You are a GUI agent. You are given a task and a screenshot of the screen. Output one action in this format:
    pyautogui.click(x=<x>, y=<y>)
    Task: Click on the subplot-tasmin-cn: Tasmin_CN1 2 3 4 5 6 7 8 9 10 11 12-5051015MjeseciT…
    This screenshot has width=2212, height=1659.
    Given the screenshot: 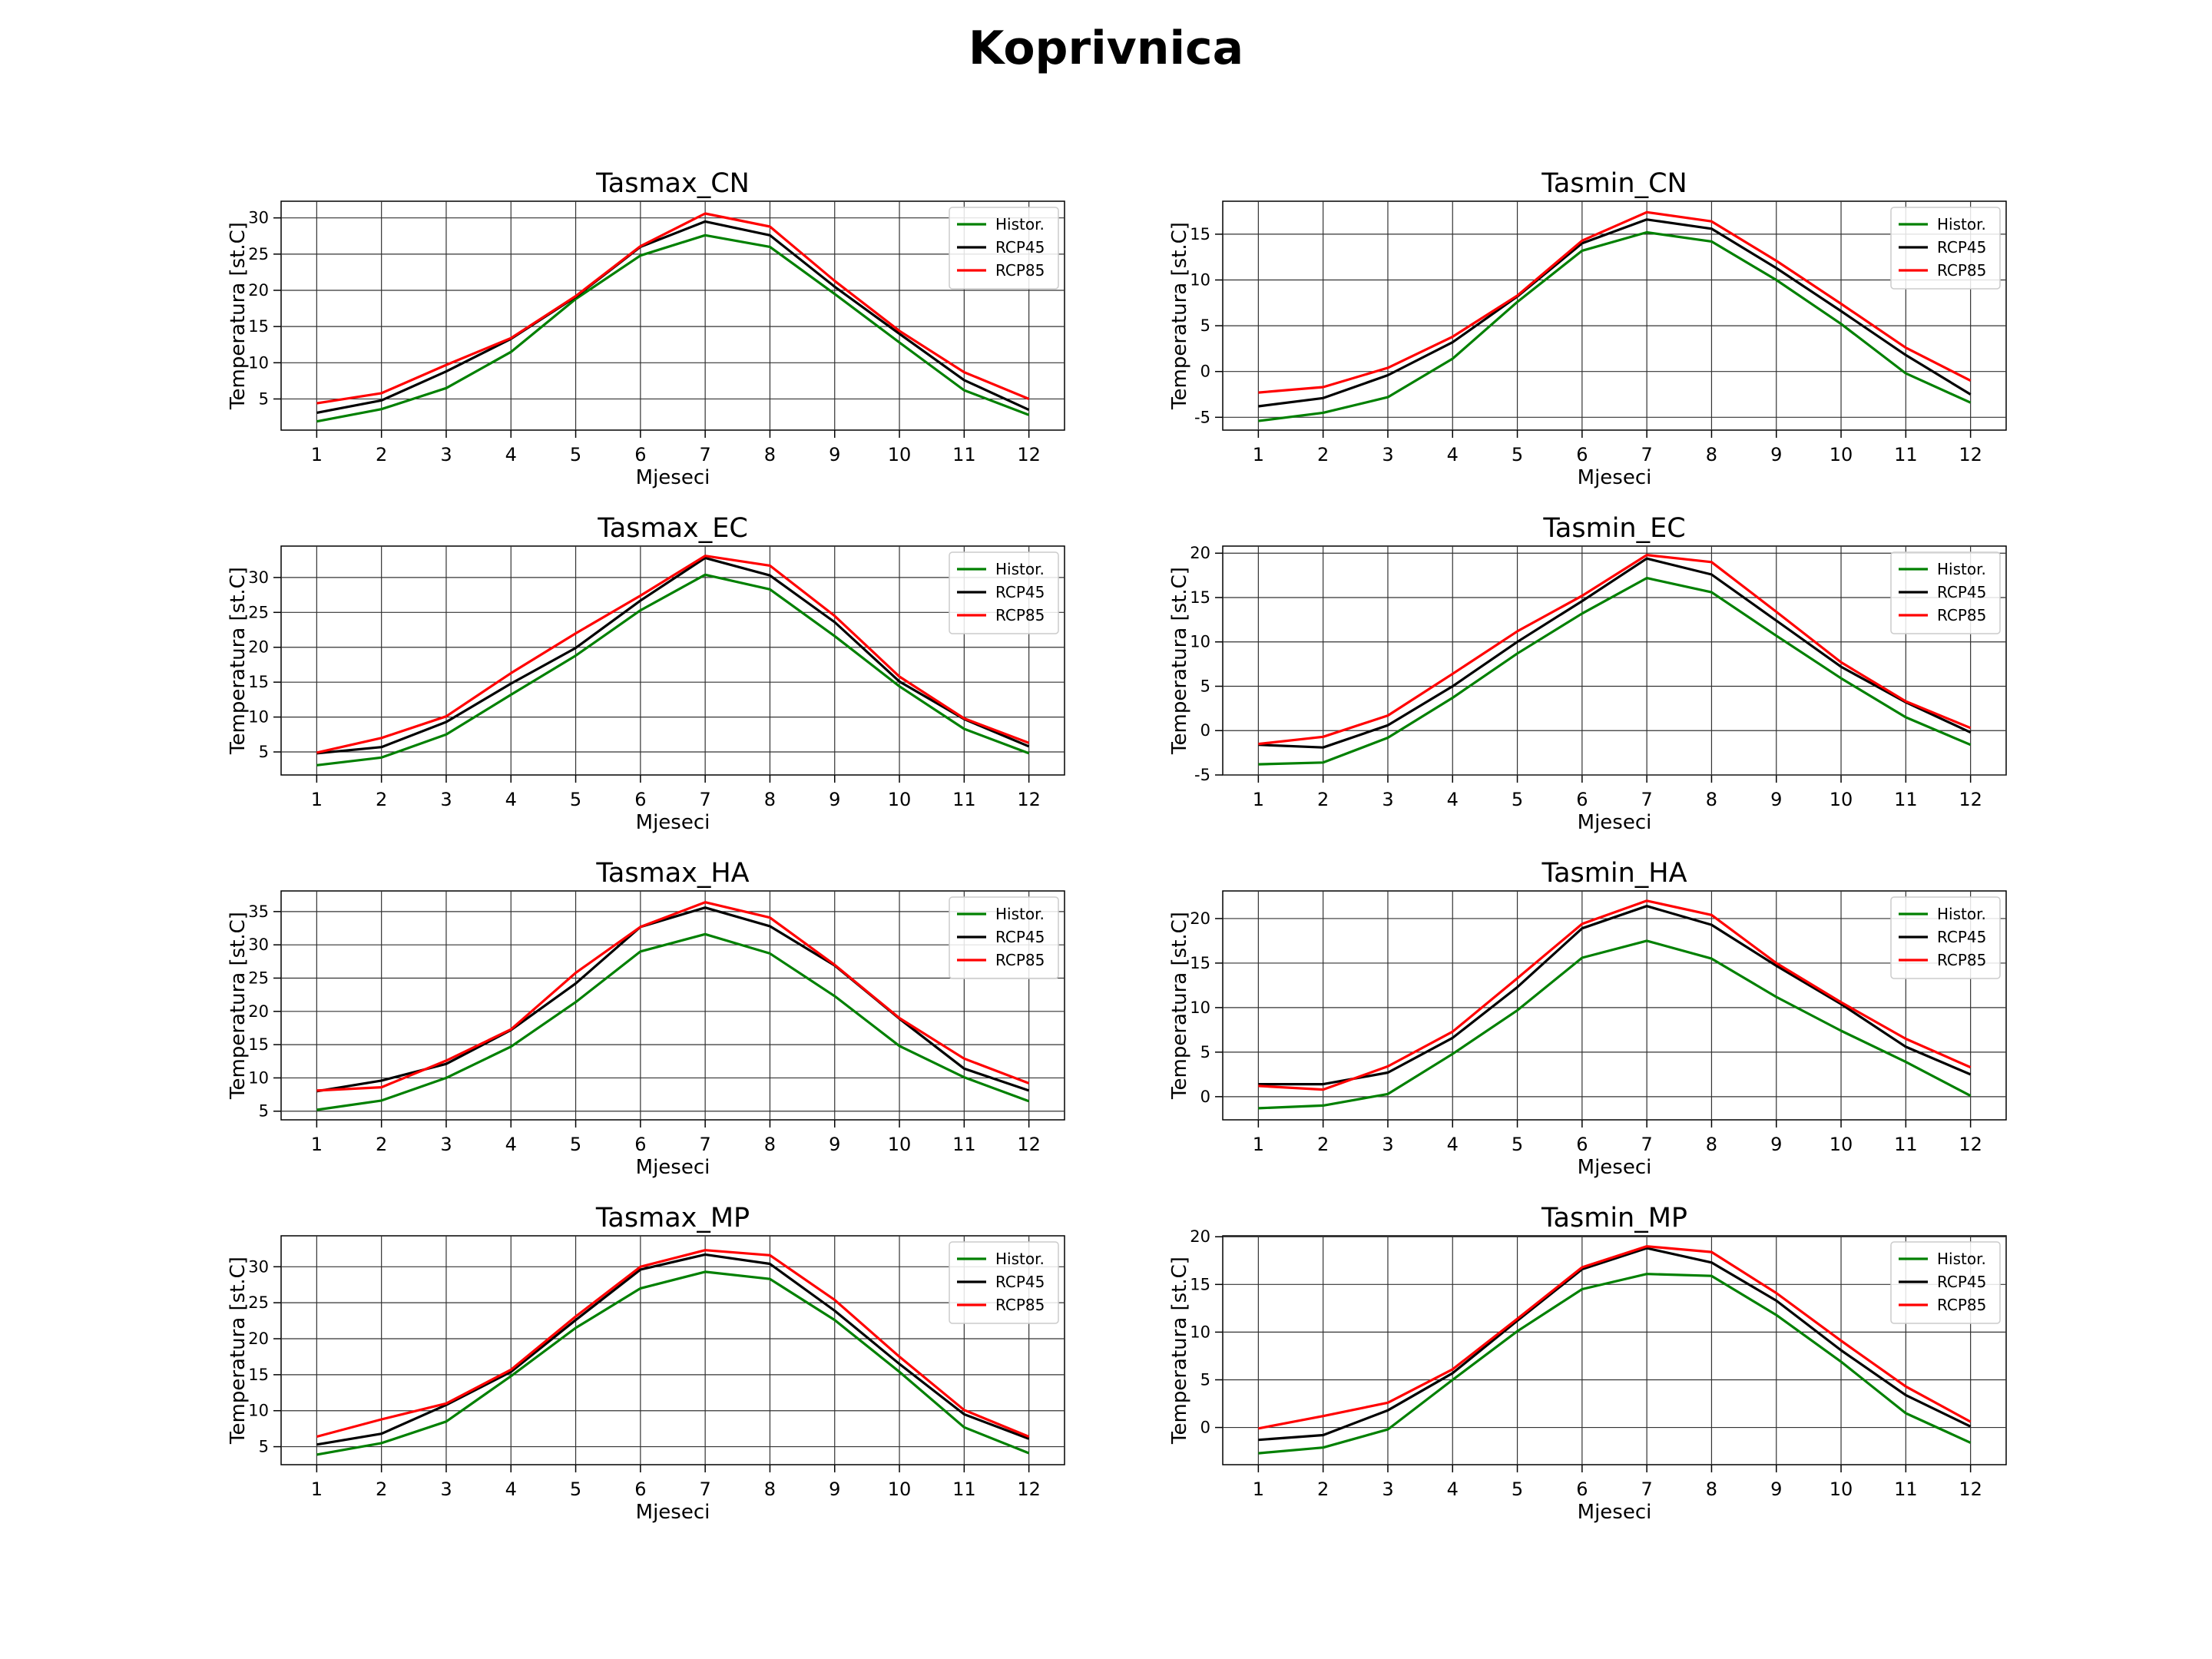 What is the action you would take?
    pyautogui.click(x=1588, y=329)
    